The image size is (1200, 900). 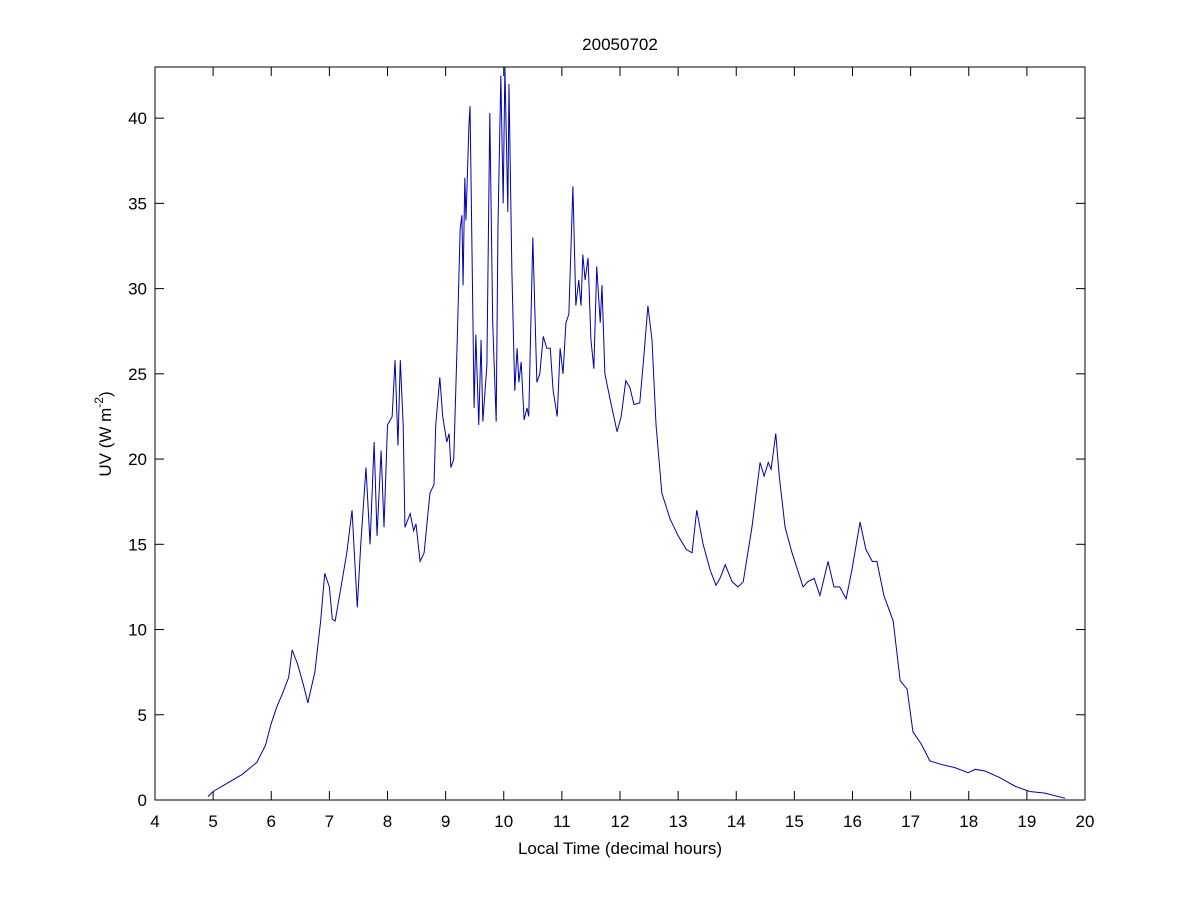 I want to click on y-tick-label: 0, so click(x=142, y=800).